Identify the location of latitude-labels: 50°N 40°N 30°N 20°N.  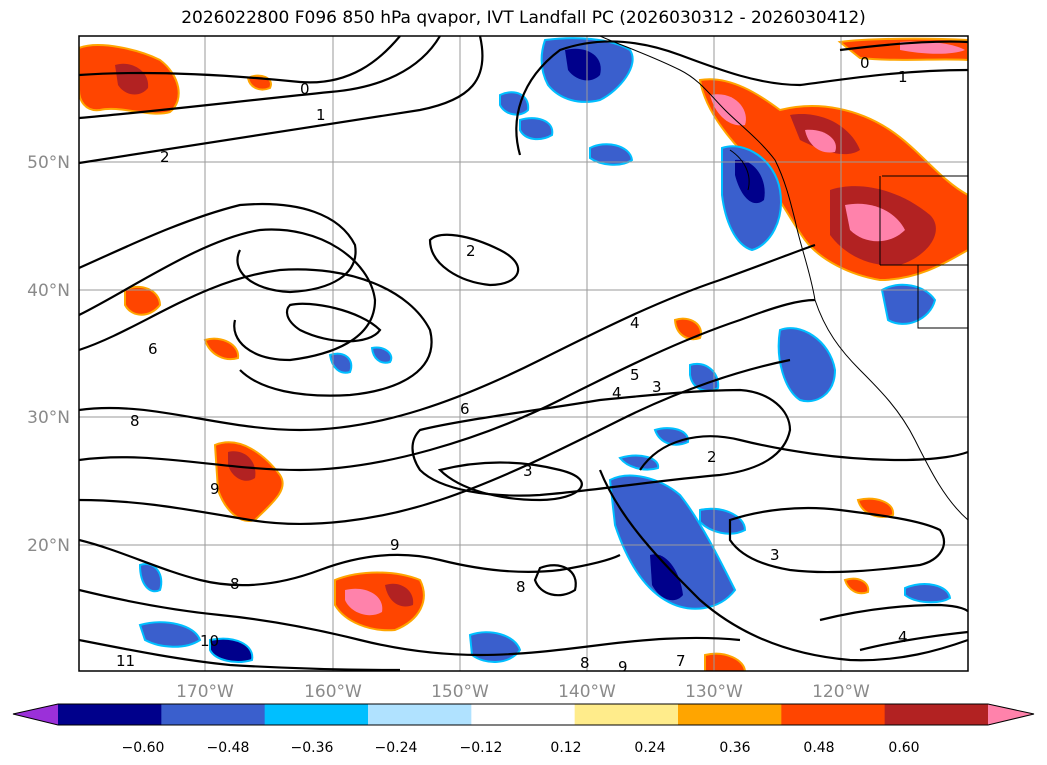
(48, 354).